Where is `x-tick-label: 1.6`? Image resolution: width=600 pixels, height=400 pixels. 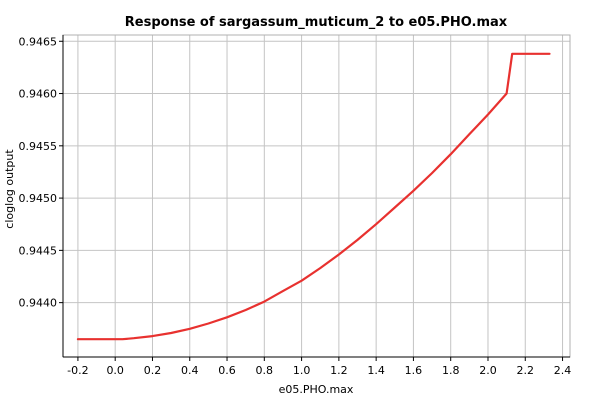
x-tick-label: 1.6 is located at coordinates (414, 370).